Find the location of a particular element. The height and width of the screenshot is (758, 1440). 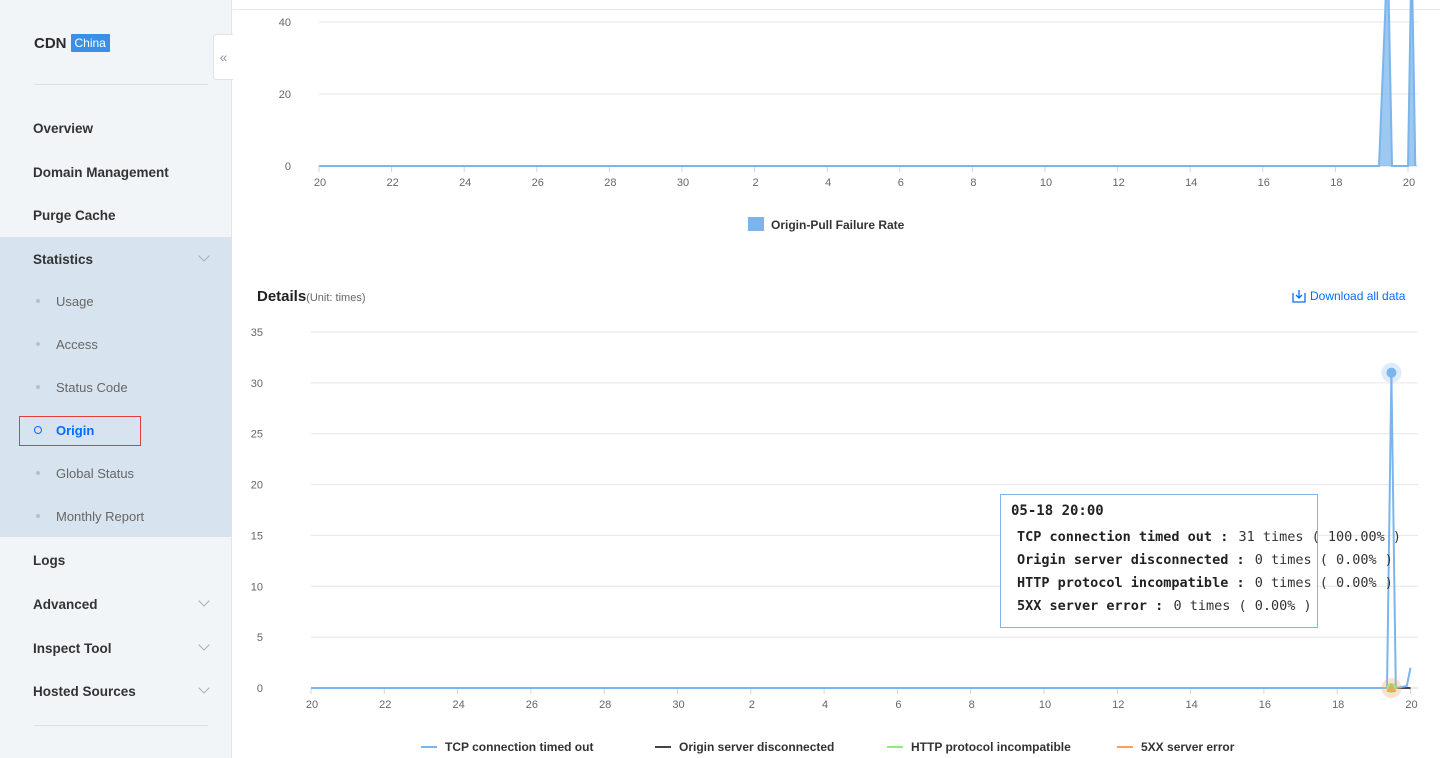

collapse-sidebar-button: « is located at coordinates (223, 57).